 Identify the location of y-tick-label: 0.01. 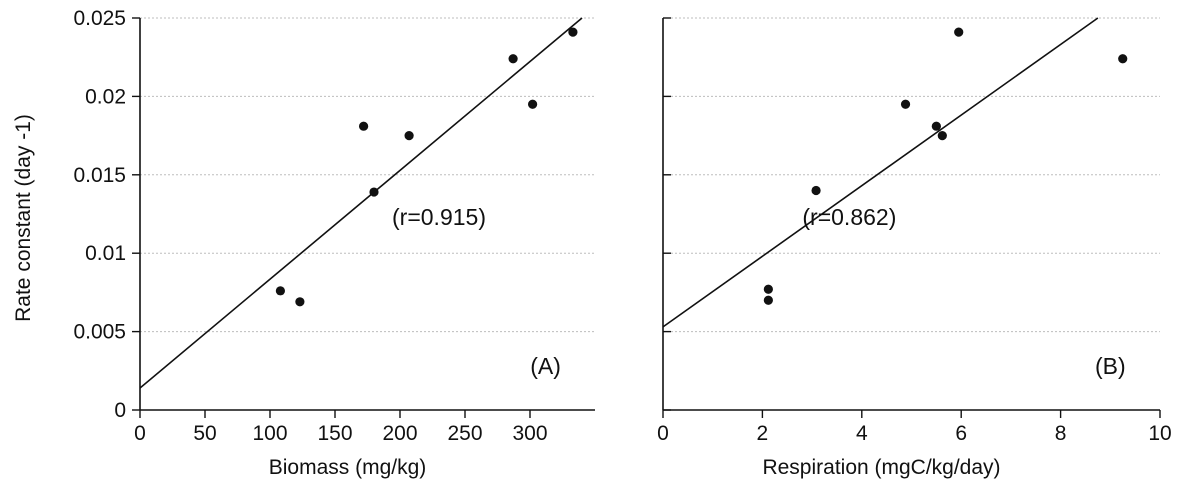
(105, 253).